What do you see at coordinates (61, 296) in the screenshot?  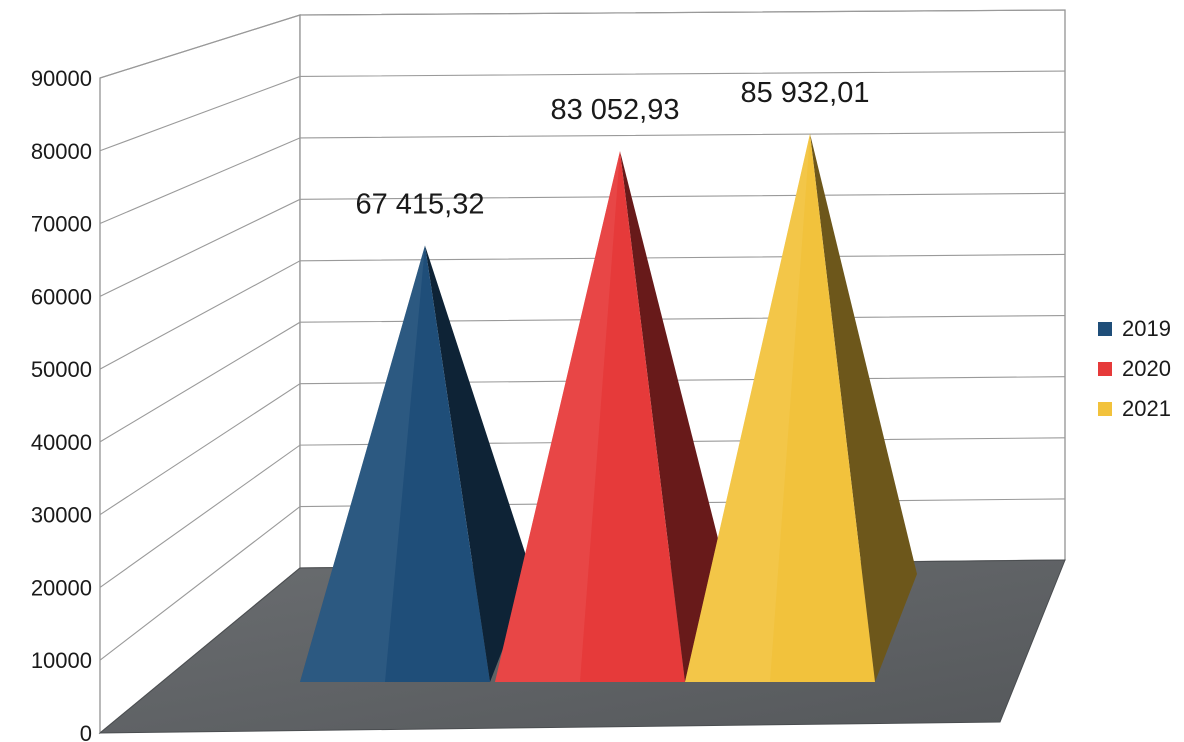 I see `y-tick-label: 60000` at bounding box center [61, 296].